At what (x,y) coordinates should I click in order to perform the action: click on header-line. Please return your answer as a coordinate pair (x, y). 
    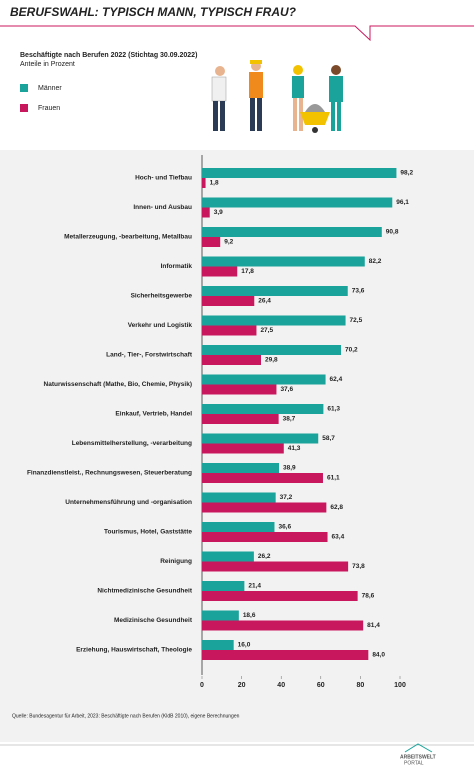
    Looking at the image, I should click on (237, 33).